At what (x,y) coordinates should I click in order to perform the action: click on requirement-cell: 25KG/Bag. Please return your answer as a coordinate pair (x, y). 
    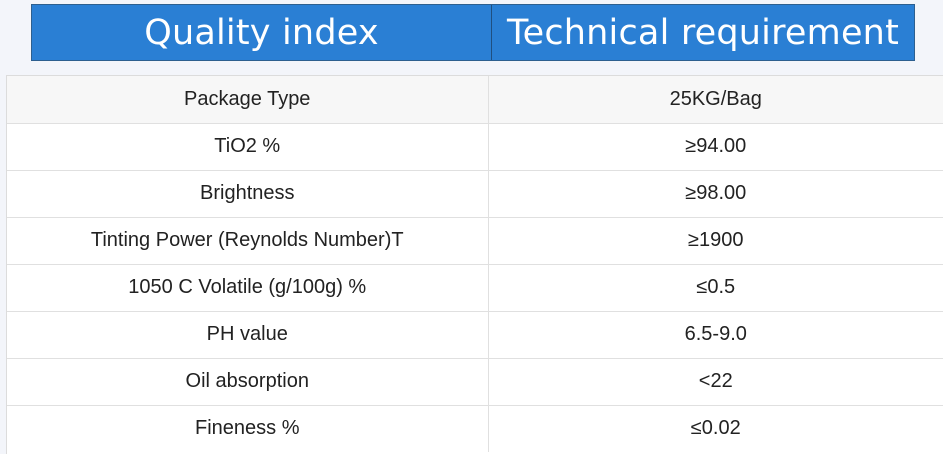
    Looking at the image, I should click on (715, 99).